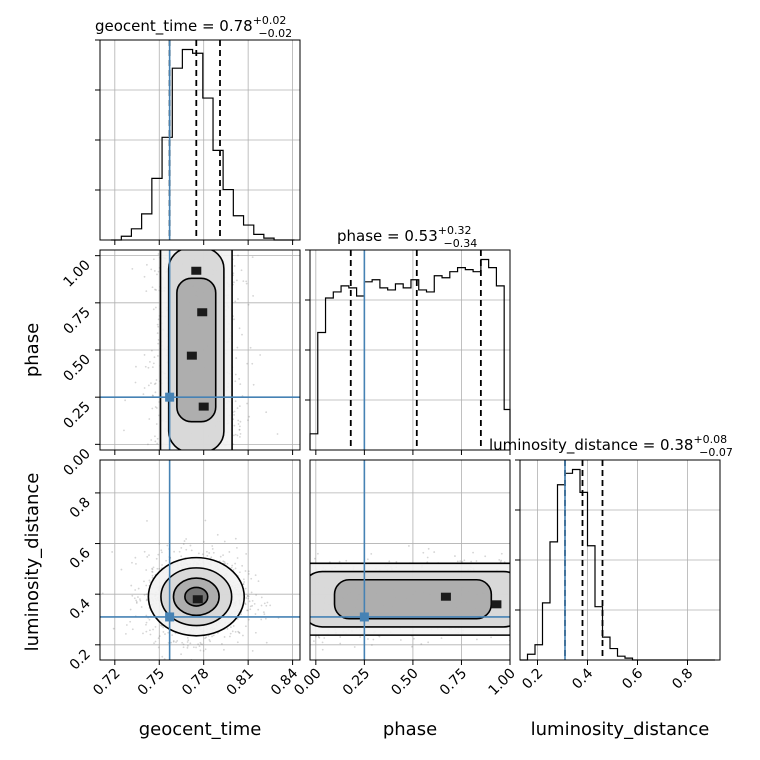 This screenshot has width=760, height=760. Describe the element at coordinates (191, 355) in the screenshot. I see `density-peak` at that location.